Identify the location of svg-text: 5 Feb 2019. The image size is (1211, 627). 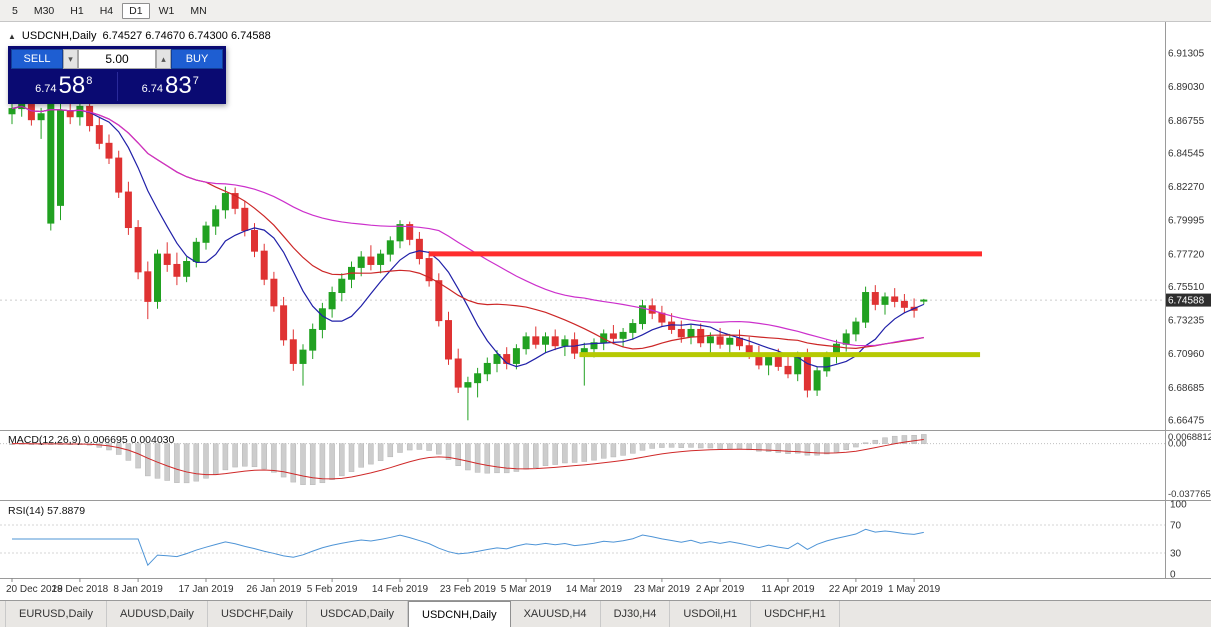
(332, 589).